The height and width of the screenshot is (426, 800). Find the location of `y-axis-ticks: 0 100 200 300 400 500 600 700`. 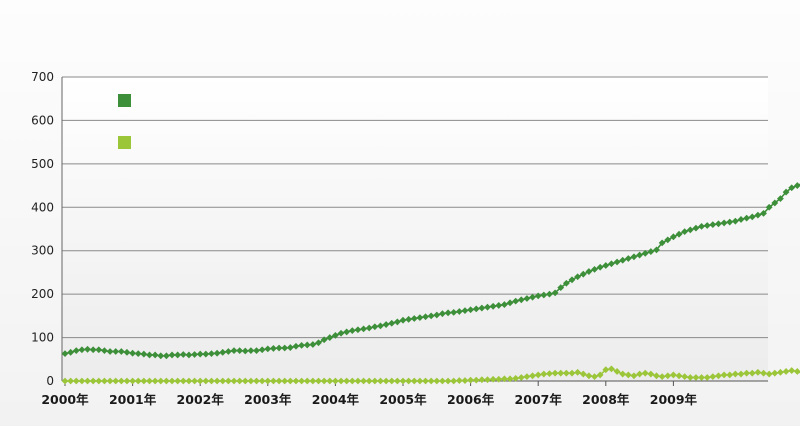

y-axis-ticks: 0 100 200 300 400 500 600 700 is located at coordinates (42, 229).